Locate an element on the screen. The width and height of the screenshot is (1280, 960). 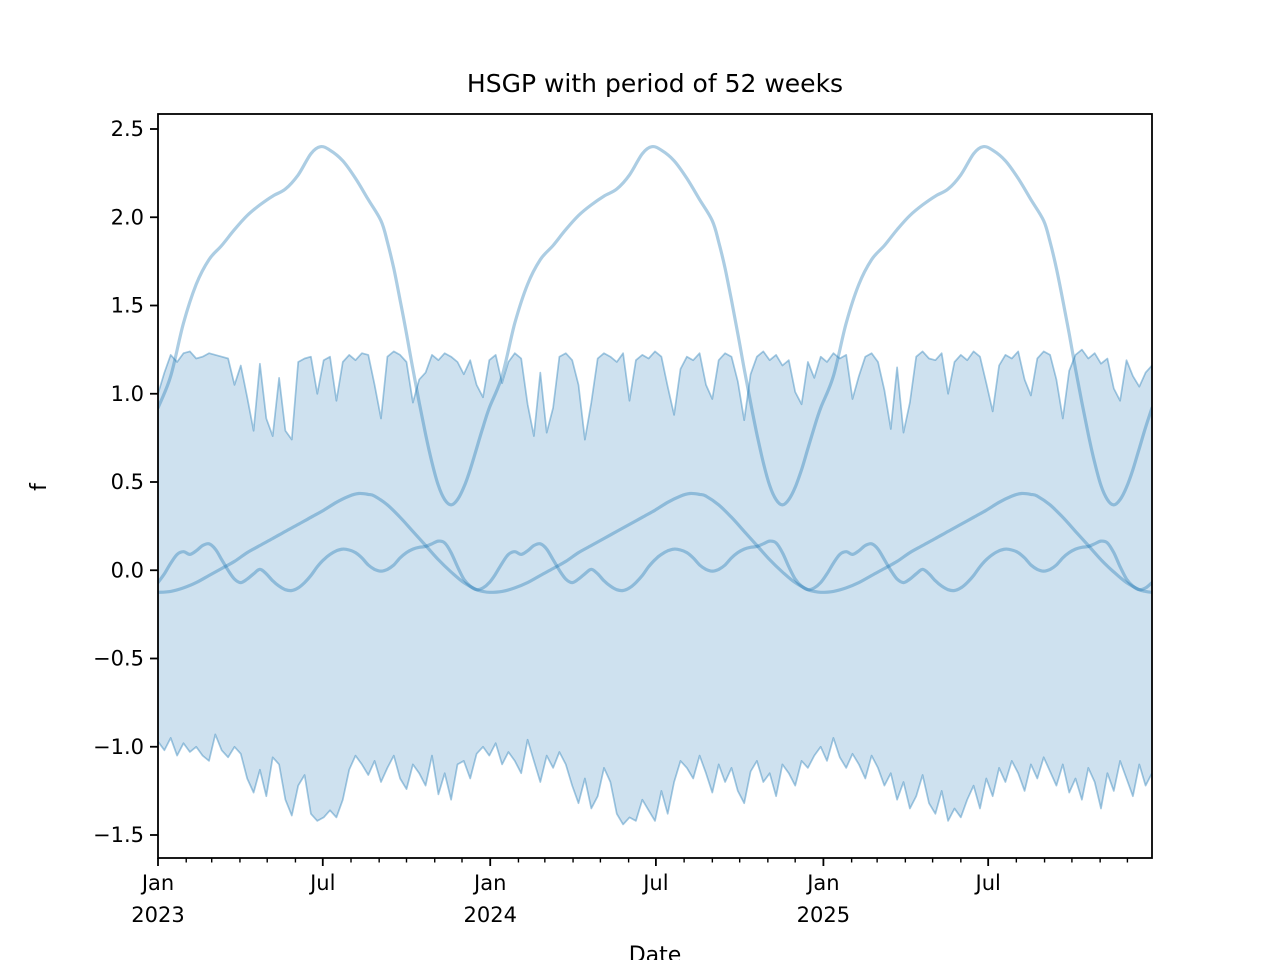
x-tick-year-label: 2024 is located at coordinates (489, 915).